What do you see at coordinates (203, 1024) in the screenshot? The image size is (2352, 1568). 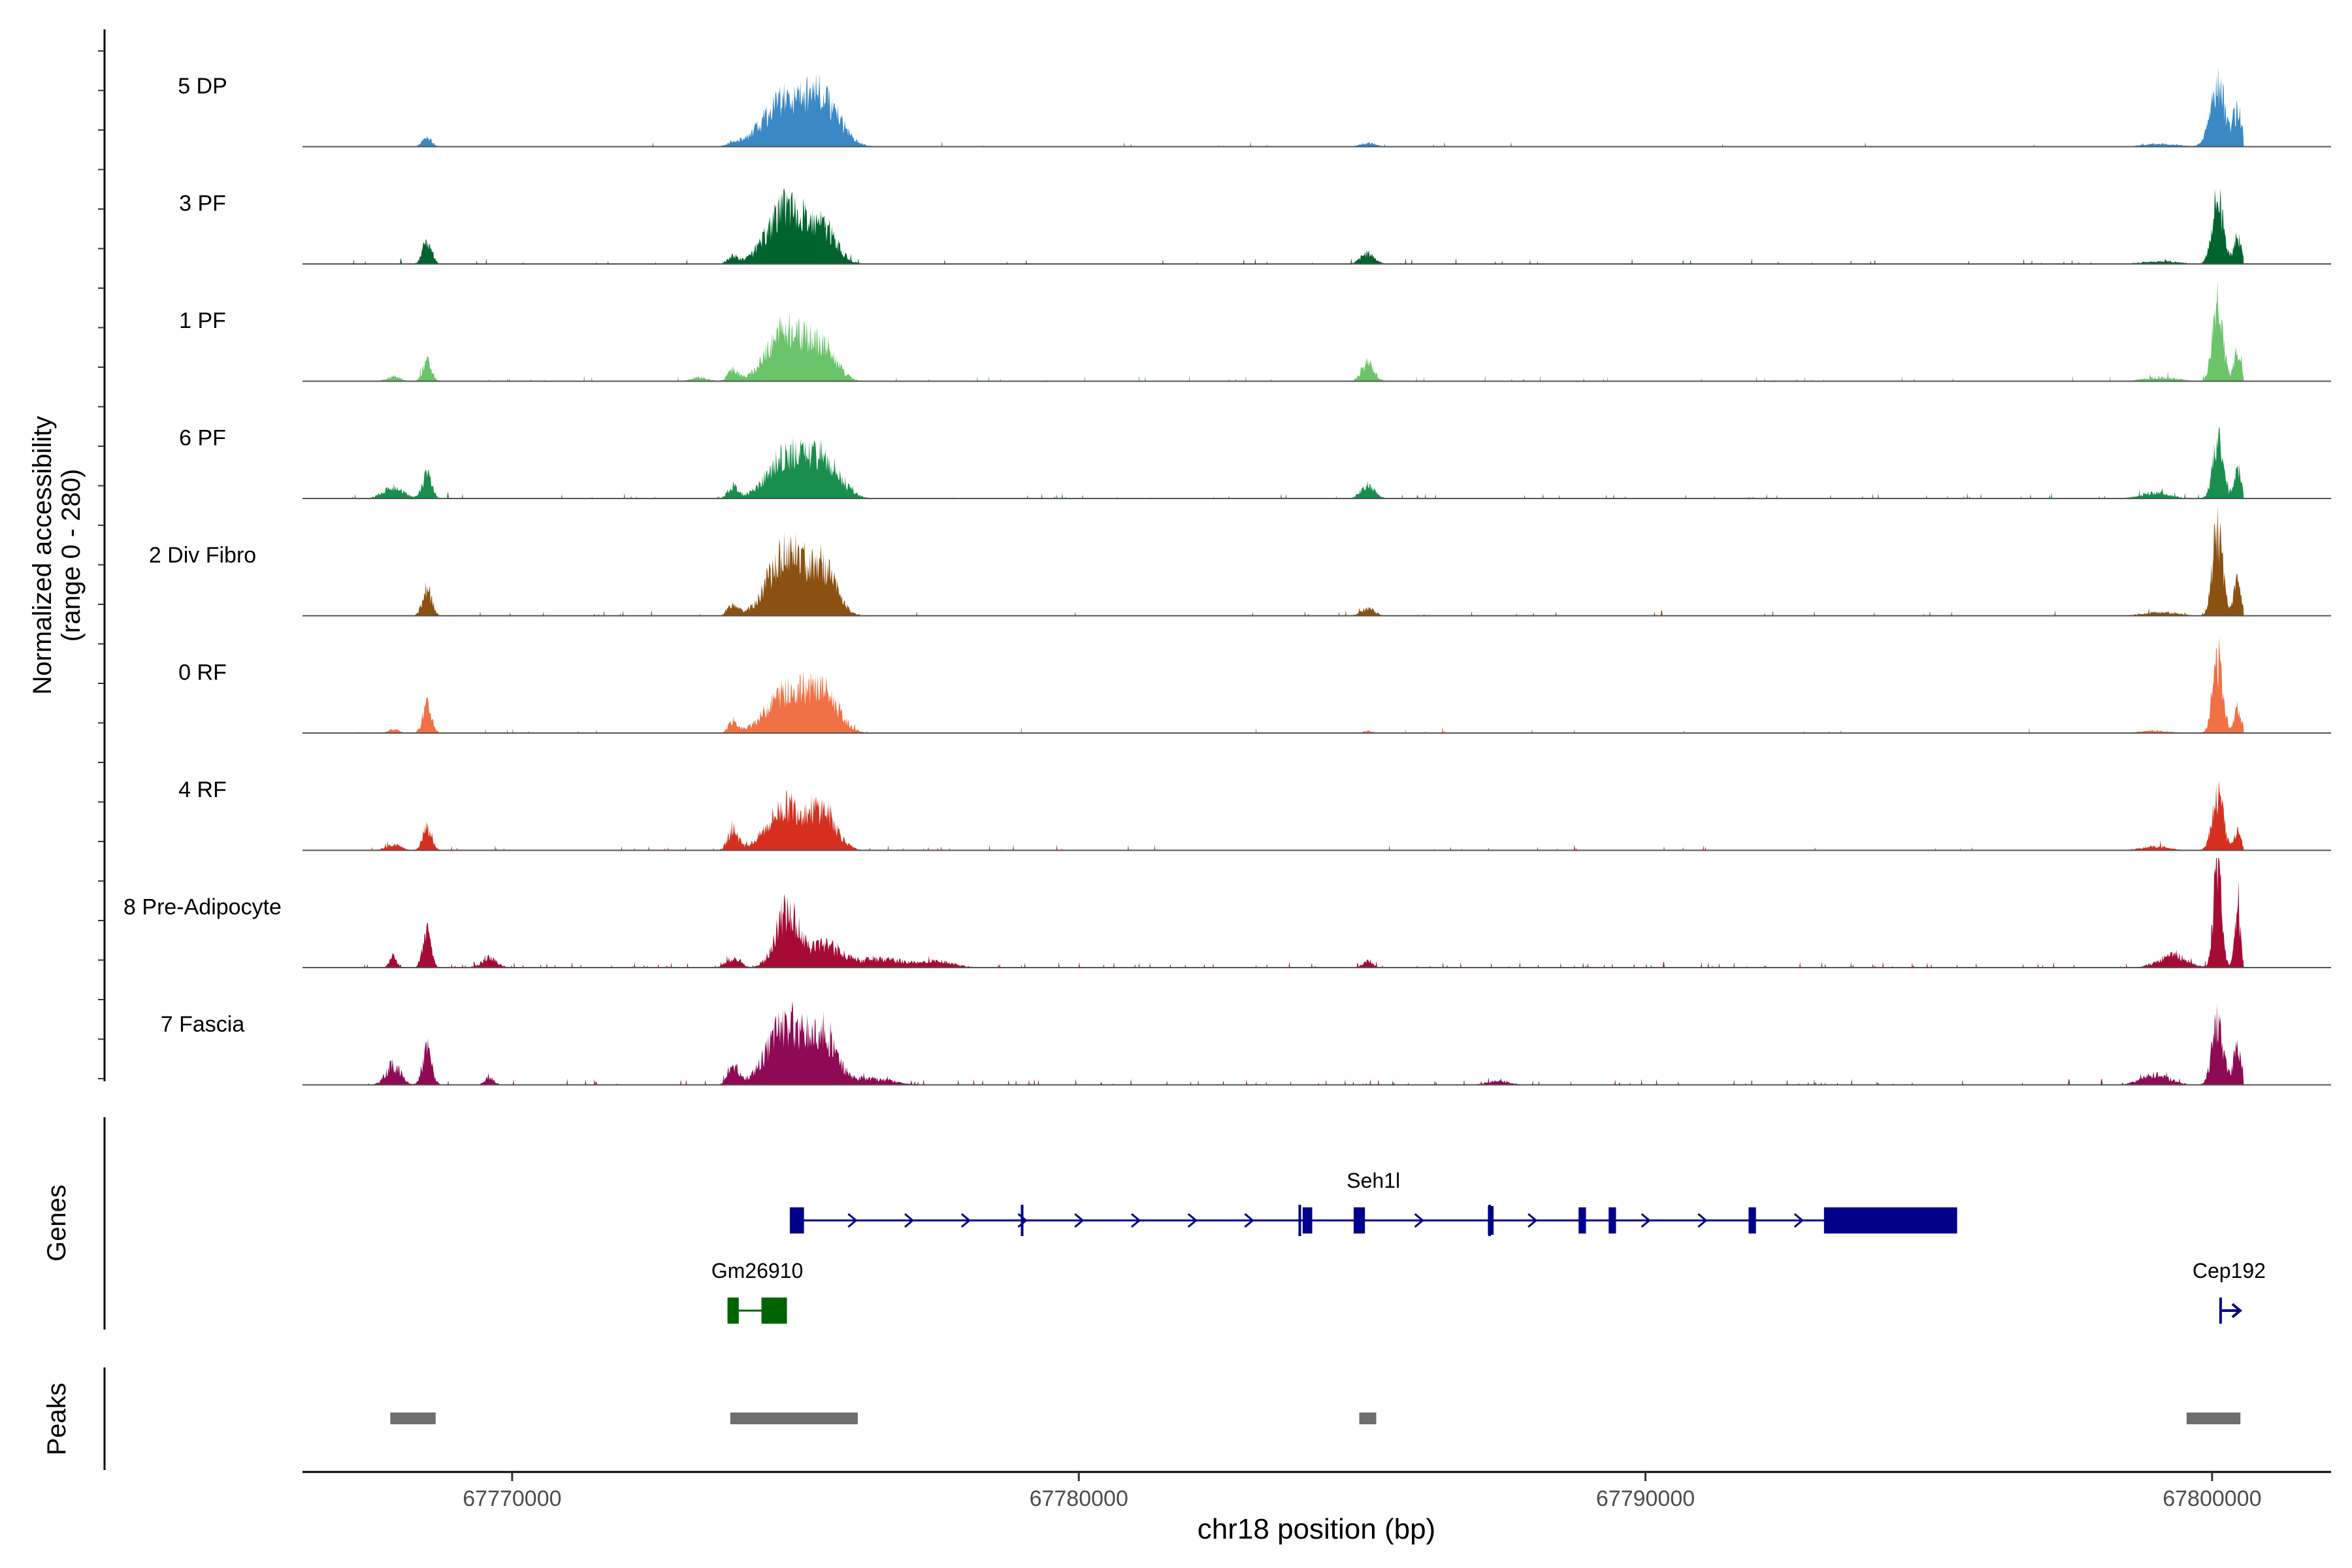 I see `track-label: 7 Fascia` at bounding box center [203, 1024].